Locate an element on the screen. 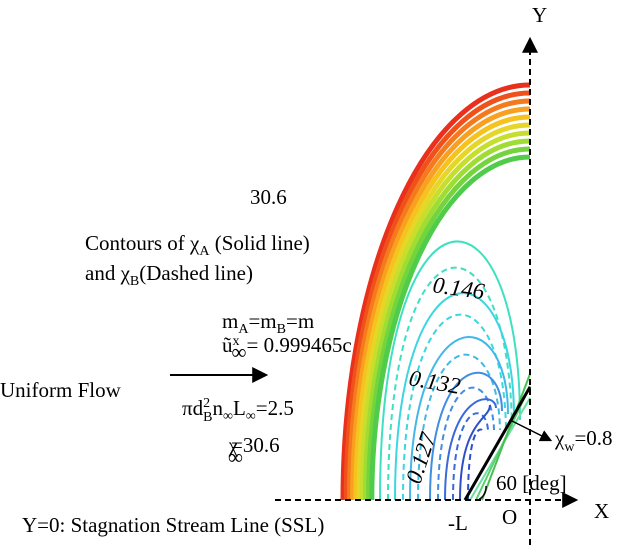 This screenshot has height=548, width=623. density: πd2 Bn∞L∞=2.5 is located at coordinates (238, 410).